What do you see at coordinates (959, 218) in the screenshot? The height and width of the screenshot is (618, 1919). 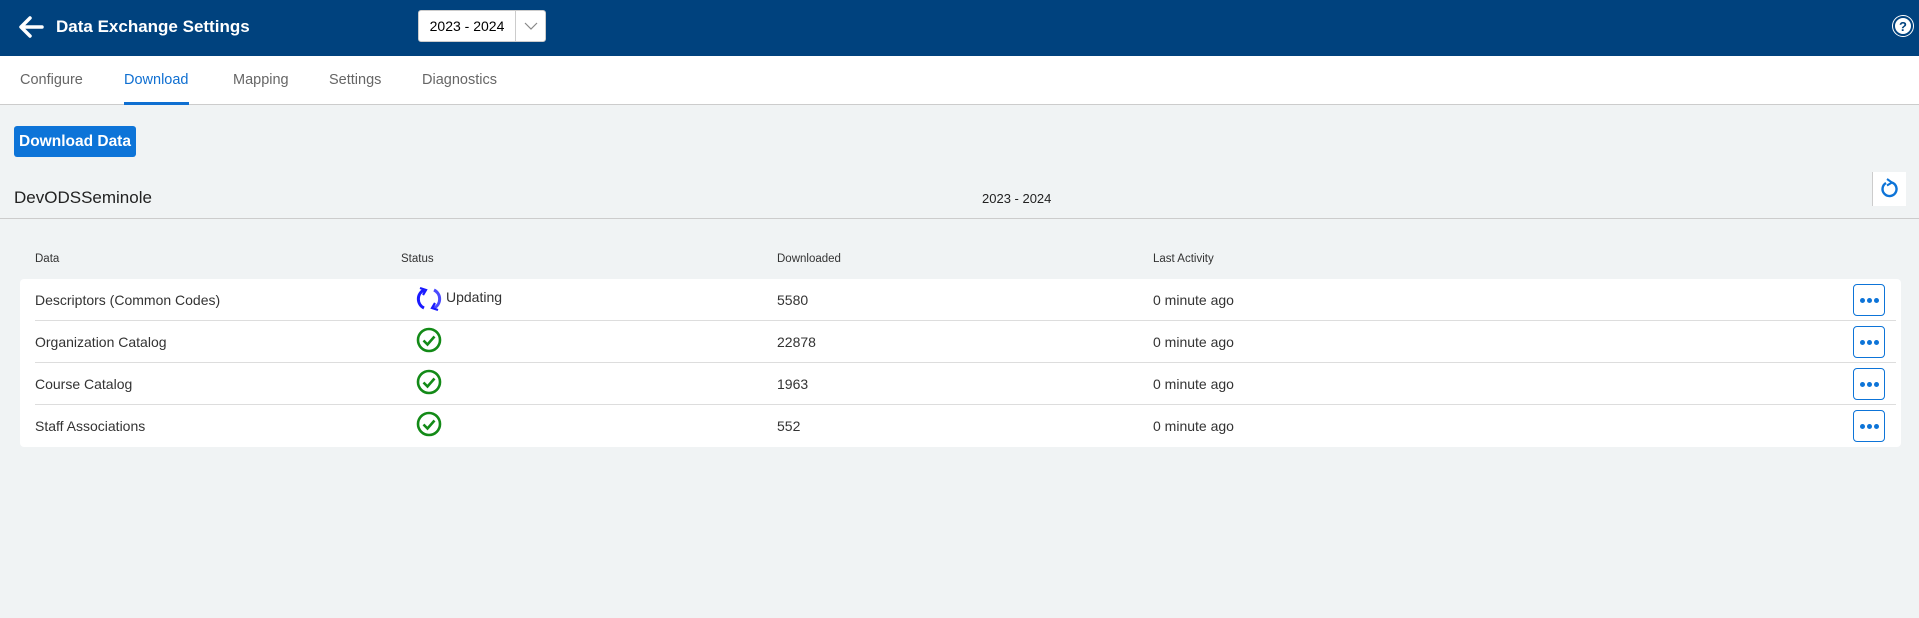 I see `section-divider` at bounding box center [959, 218].